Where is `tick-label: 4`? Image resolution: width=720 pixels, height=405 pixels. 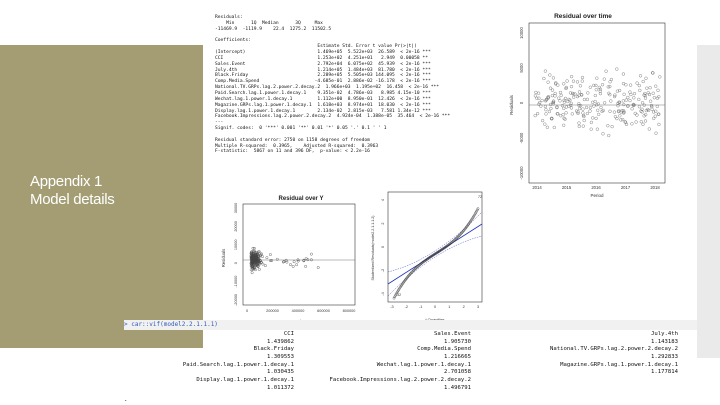
tick-label: 4 is located at coordinates (383, 200).